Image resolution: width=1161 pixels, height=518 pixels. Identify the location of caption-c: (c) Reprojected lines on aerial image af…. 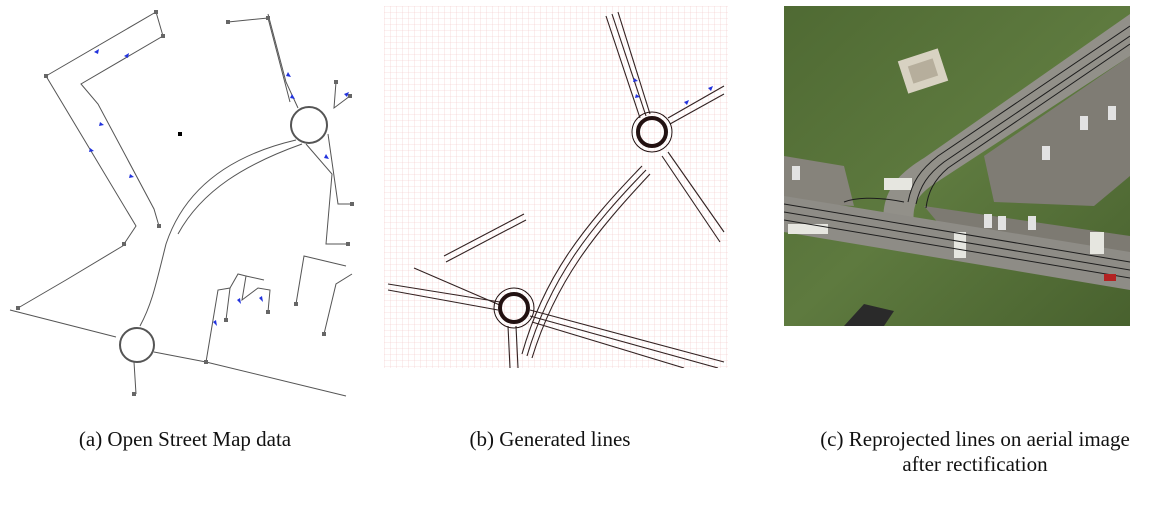
(975, 452).